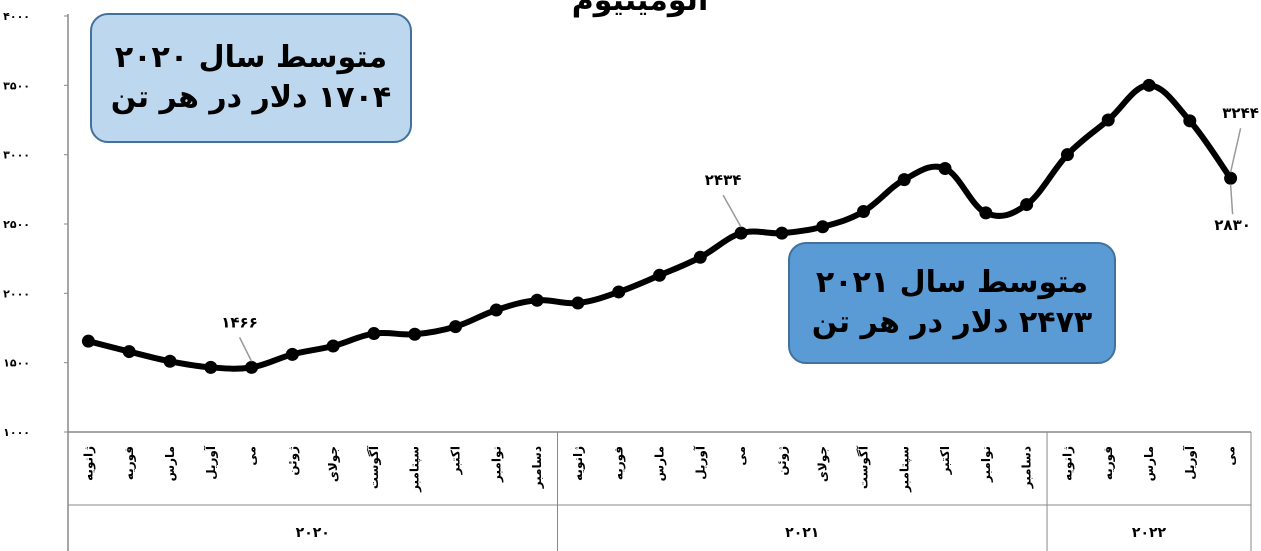 The width and height of the screenshot is (1261, 551). Describe the element at coordinates (640, 9) in the screenshot. I see `chart-title: آلومینیوم` at that location.